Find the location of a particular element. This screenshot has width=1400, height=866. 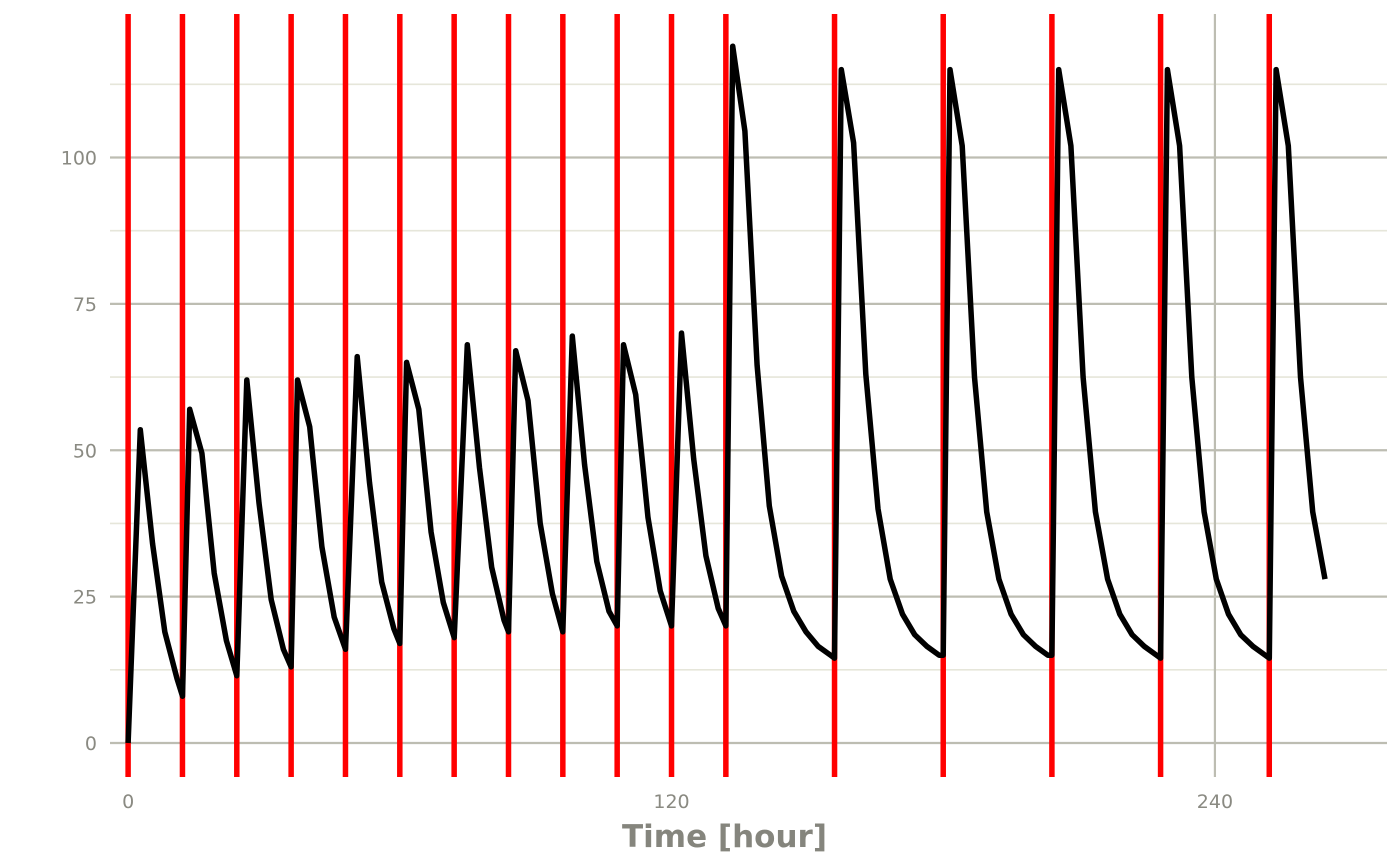

x-tick-label: 0 is located at coordinates (128, 802).